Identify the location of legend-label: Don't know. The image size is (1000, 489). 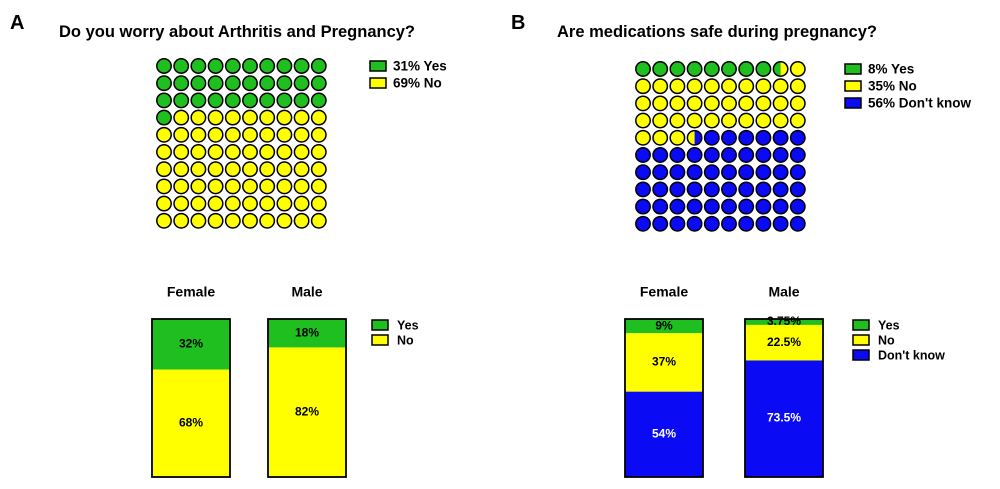
(911, 355).